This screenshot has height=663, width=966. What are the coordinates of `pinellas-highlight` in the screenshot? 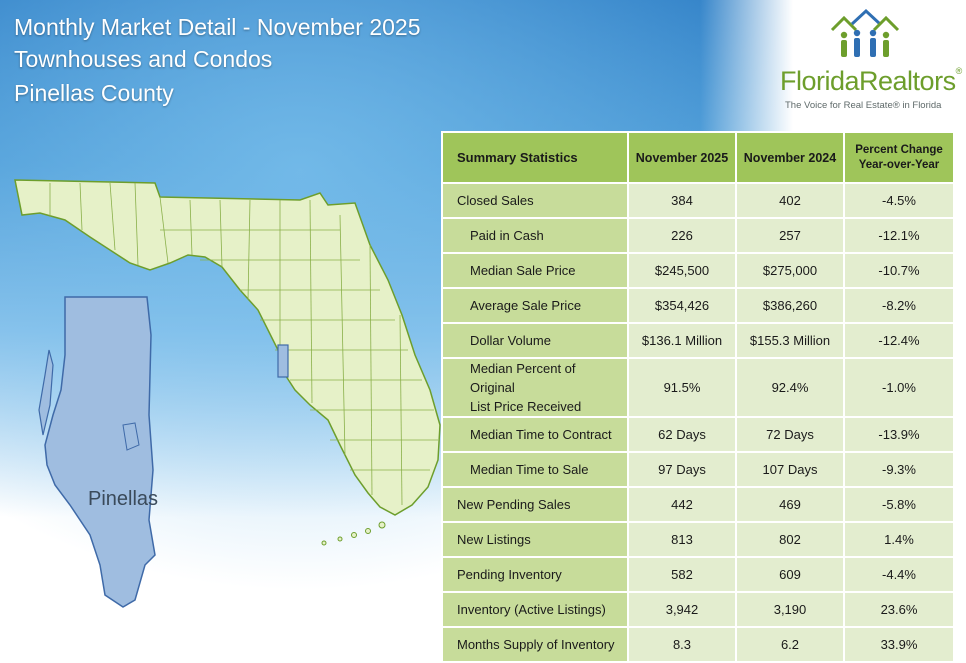 It's located at (283, 361).